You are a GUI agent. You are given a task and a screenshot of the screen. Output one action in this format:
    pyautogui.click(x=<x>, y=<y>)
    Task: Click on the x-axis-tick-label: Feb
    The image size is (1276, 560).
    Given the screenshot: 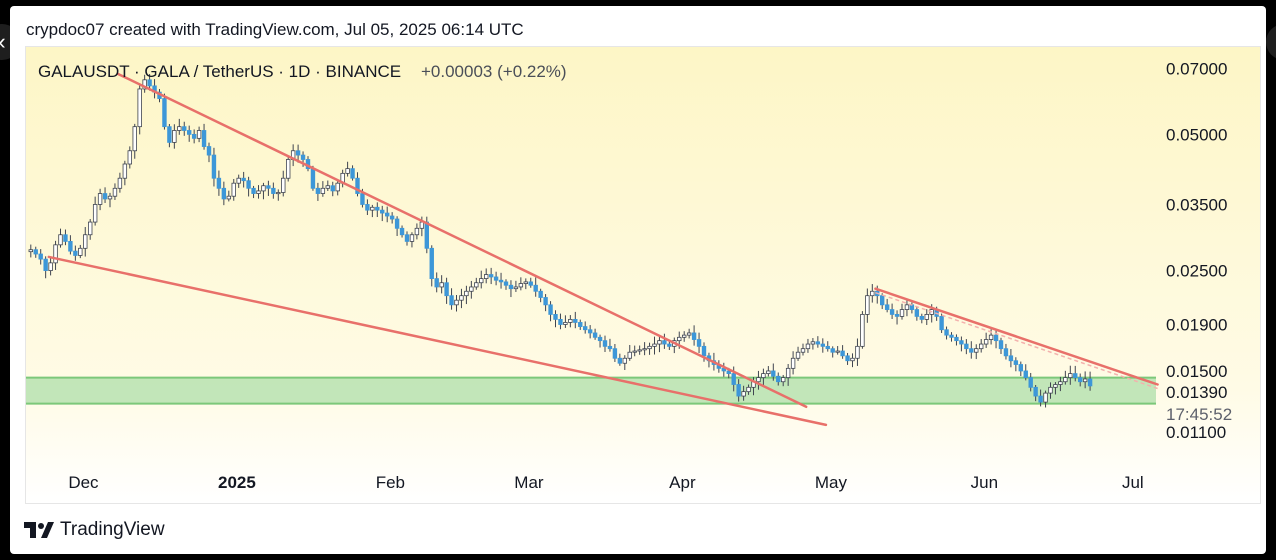 What is the action you would take?
    pyautogui.click(x=390, y=482)
    